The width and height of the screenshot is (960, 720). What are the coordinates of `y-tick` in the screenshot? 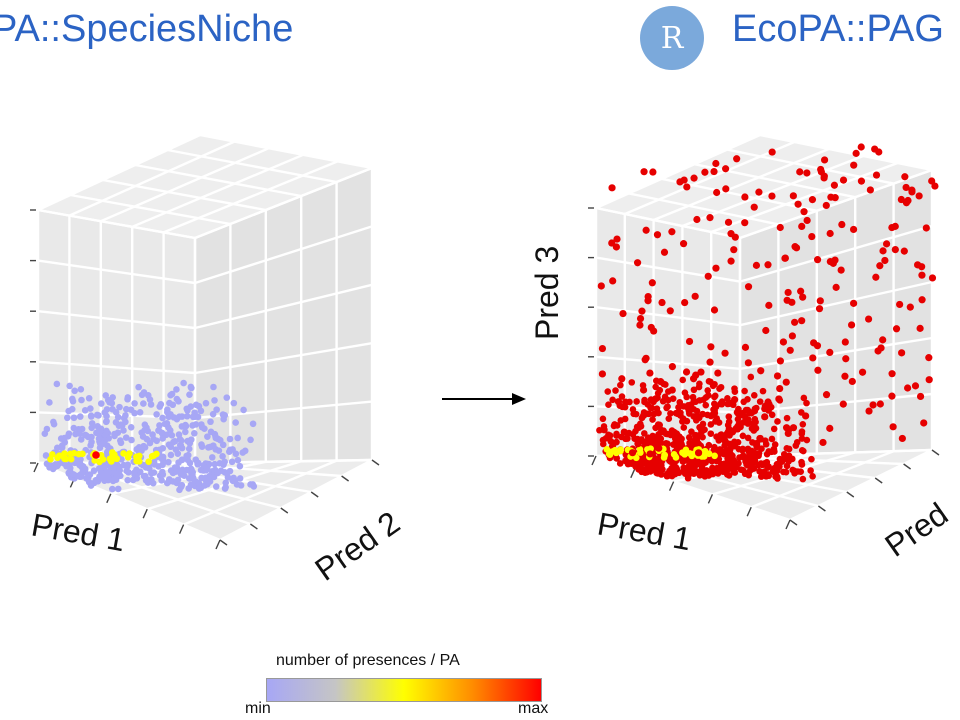 It's located at (314, 494).